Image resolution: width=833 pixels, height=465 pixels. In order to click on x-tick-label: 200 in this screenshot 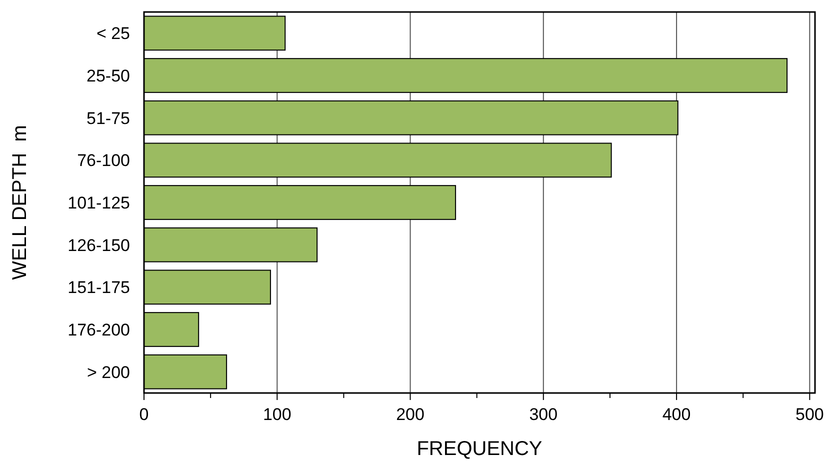, I will do `click(410, 414)`.